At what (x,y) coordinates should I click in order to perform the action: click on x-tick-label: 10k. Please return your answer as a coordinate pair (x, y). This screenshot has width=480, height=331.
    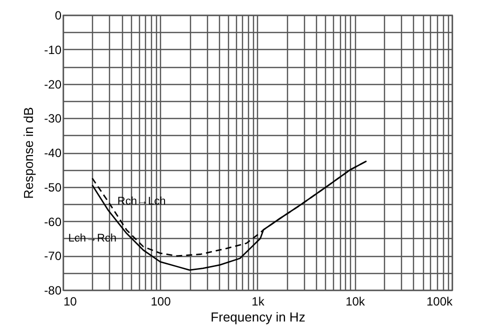
    Looking at the image, I should click on (356, 301).